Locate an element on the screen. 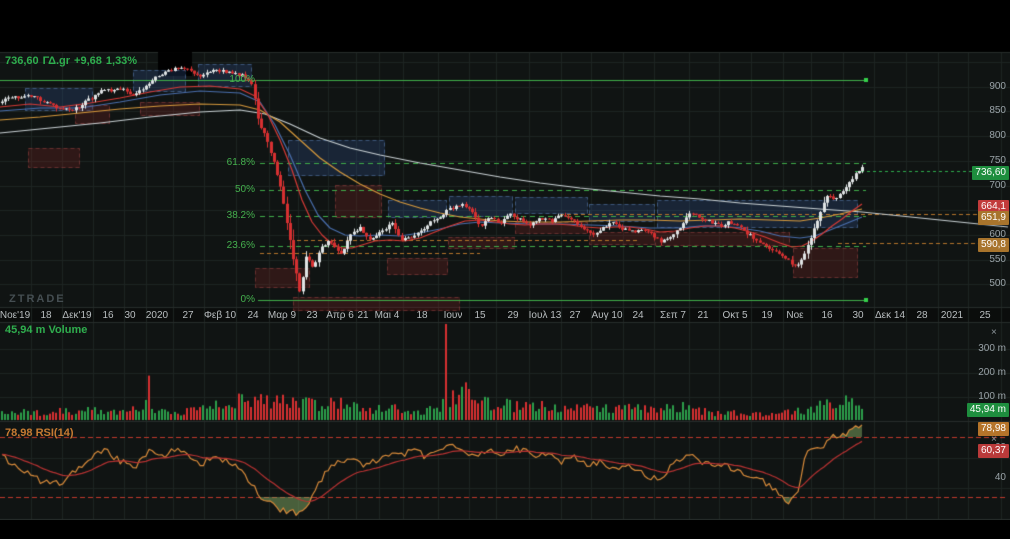 The width and height of the screenshot is (1010, 539). date-tick: 28 is located at coordinates (922, 315).